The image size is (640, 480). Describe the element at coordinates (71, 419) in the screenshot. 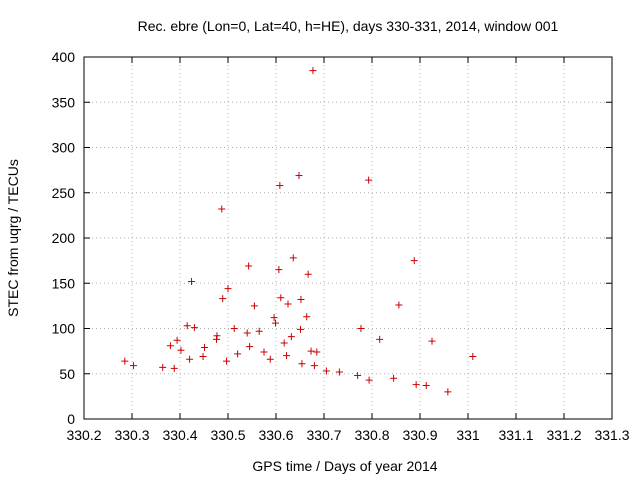

I see `y-tick-label: 0` at that location.